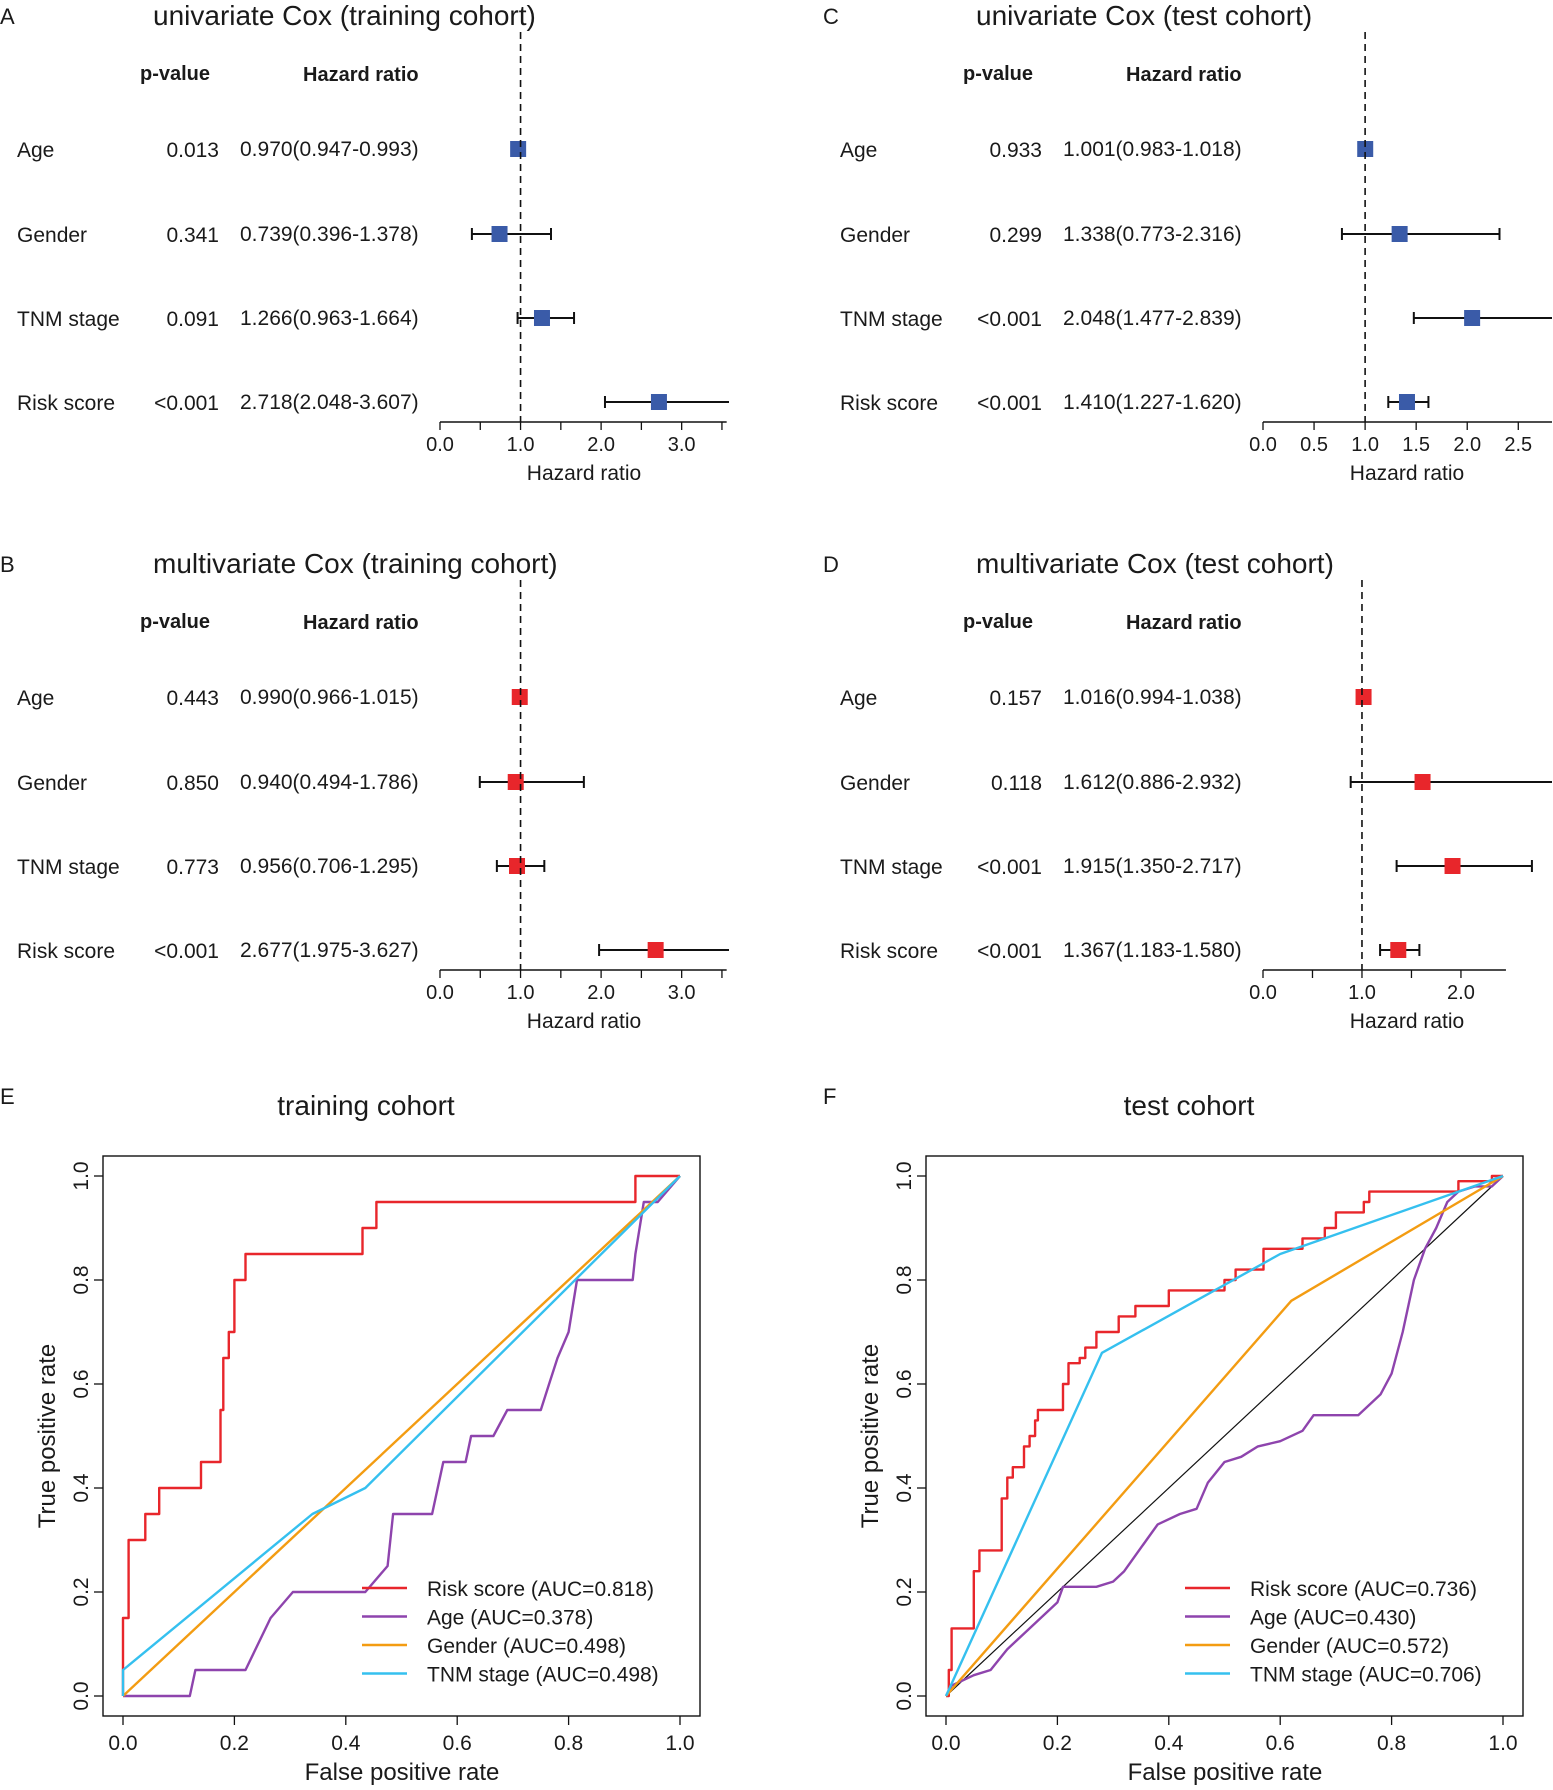 The height and width of the screenshot is (1790, 1553). What do you see at coordinates (1363, 1589) in the screenshot?
I see `legend-label: Risk score (AUC=0.736)` at bounding box center [1363, 1589].